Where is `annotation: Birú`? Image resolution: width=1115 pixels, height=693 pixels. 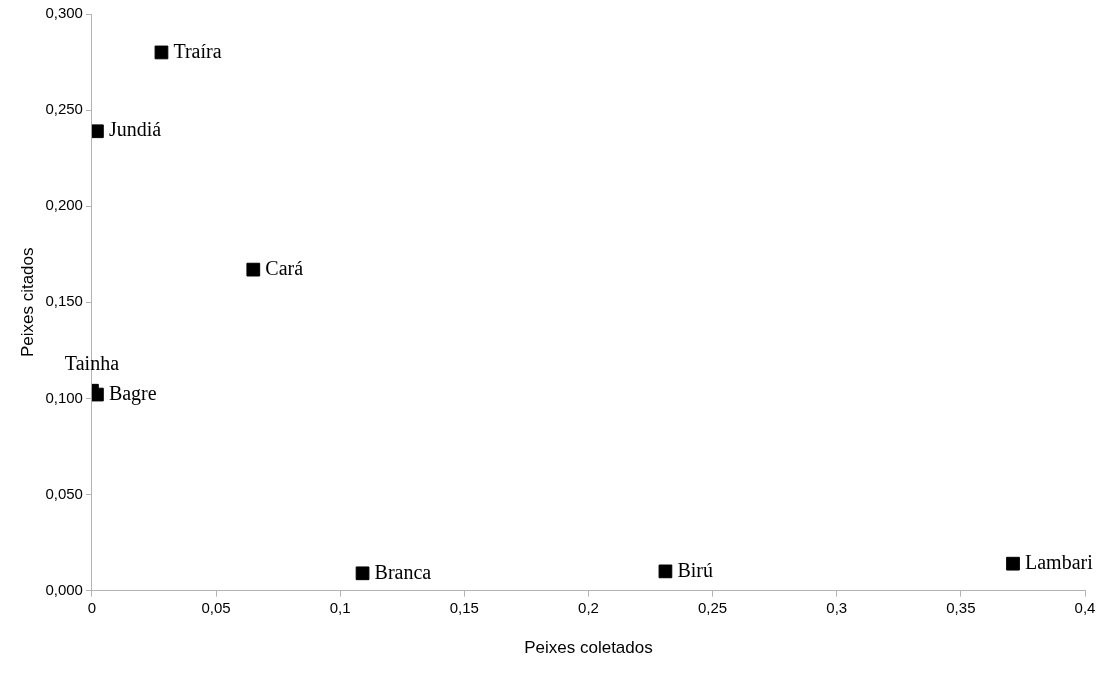
annotation: Birú is located at coordinates (695, 569).